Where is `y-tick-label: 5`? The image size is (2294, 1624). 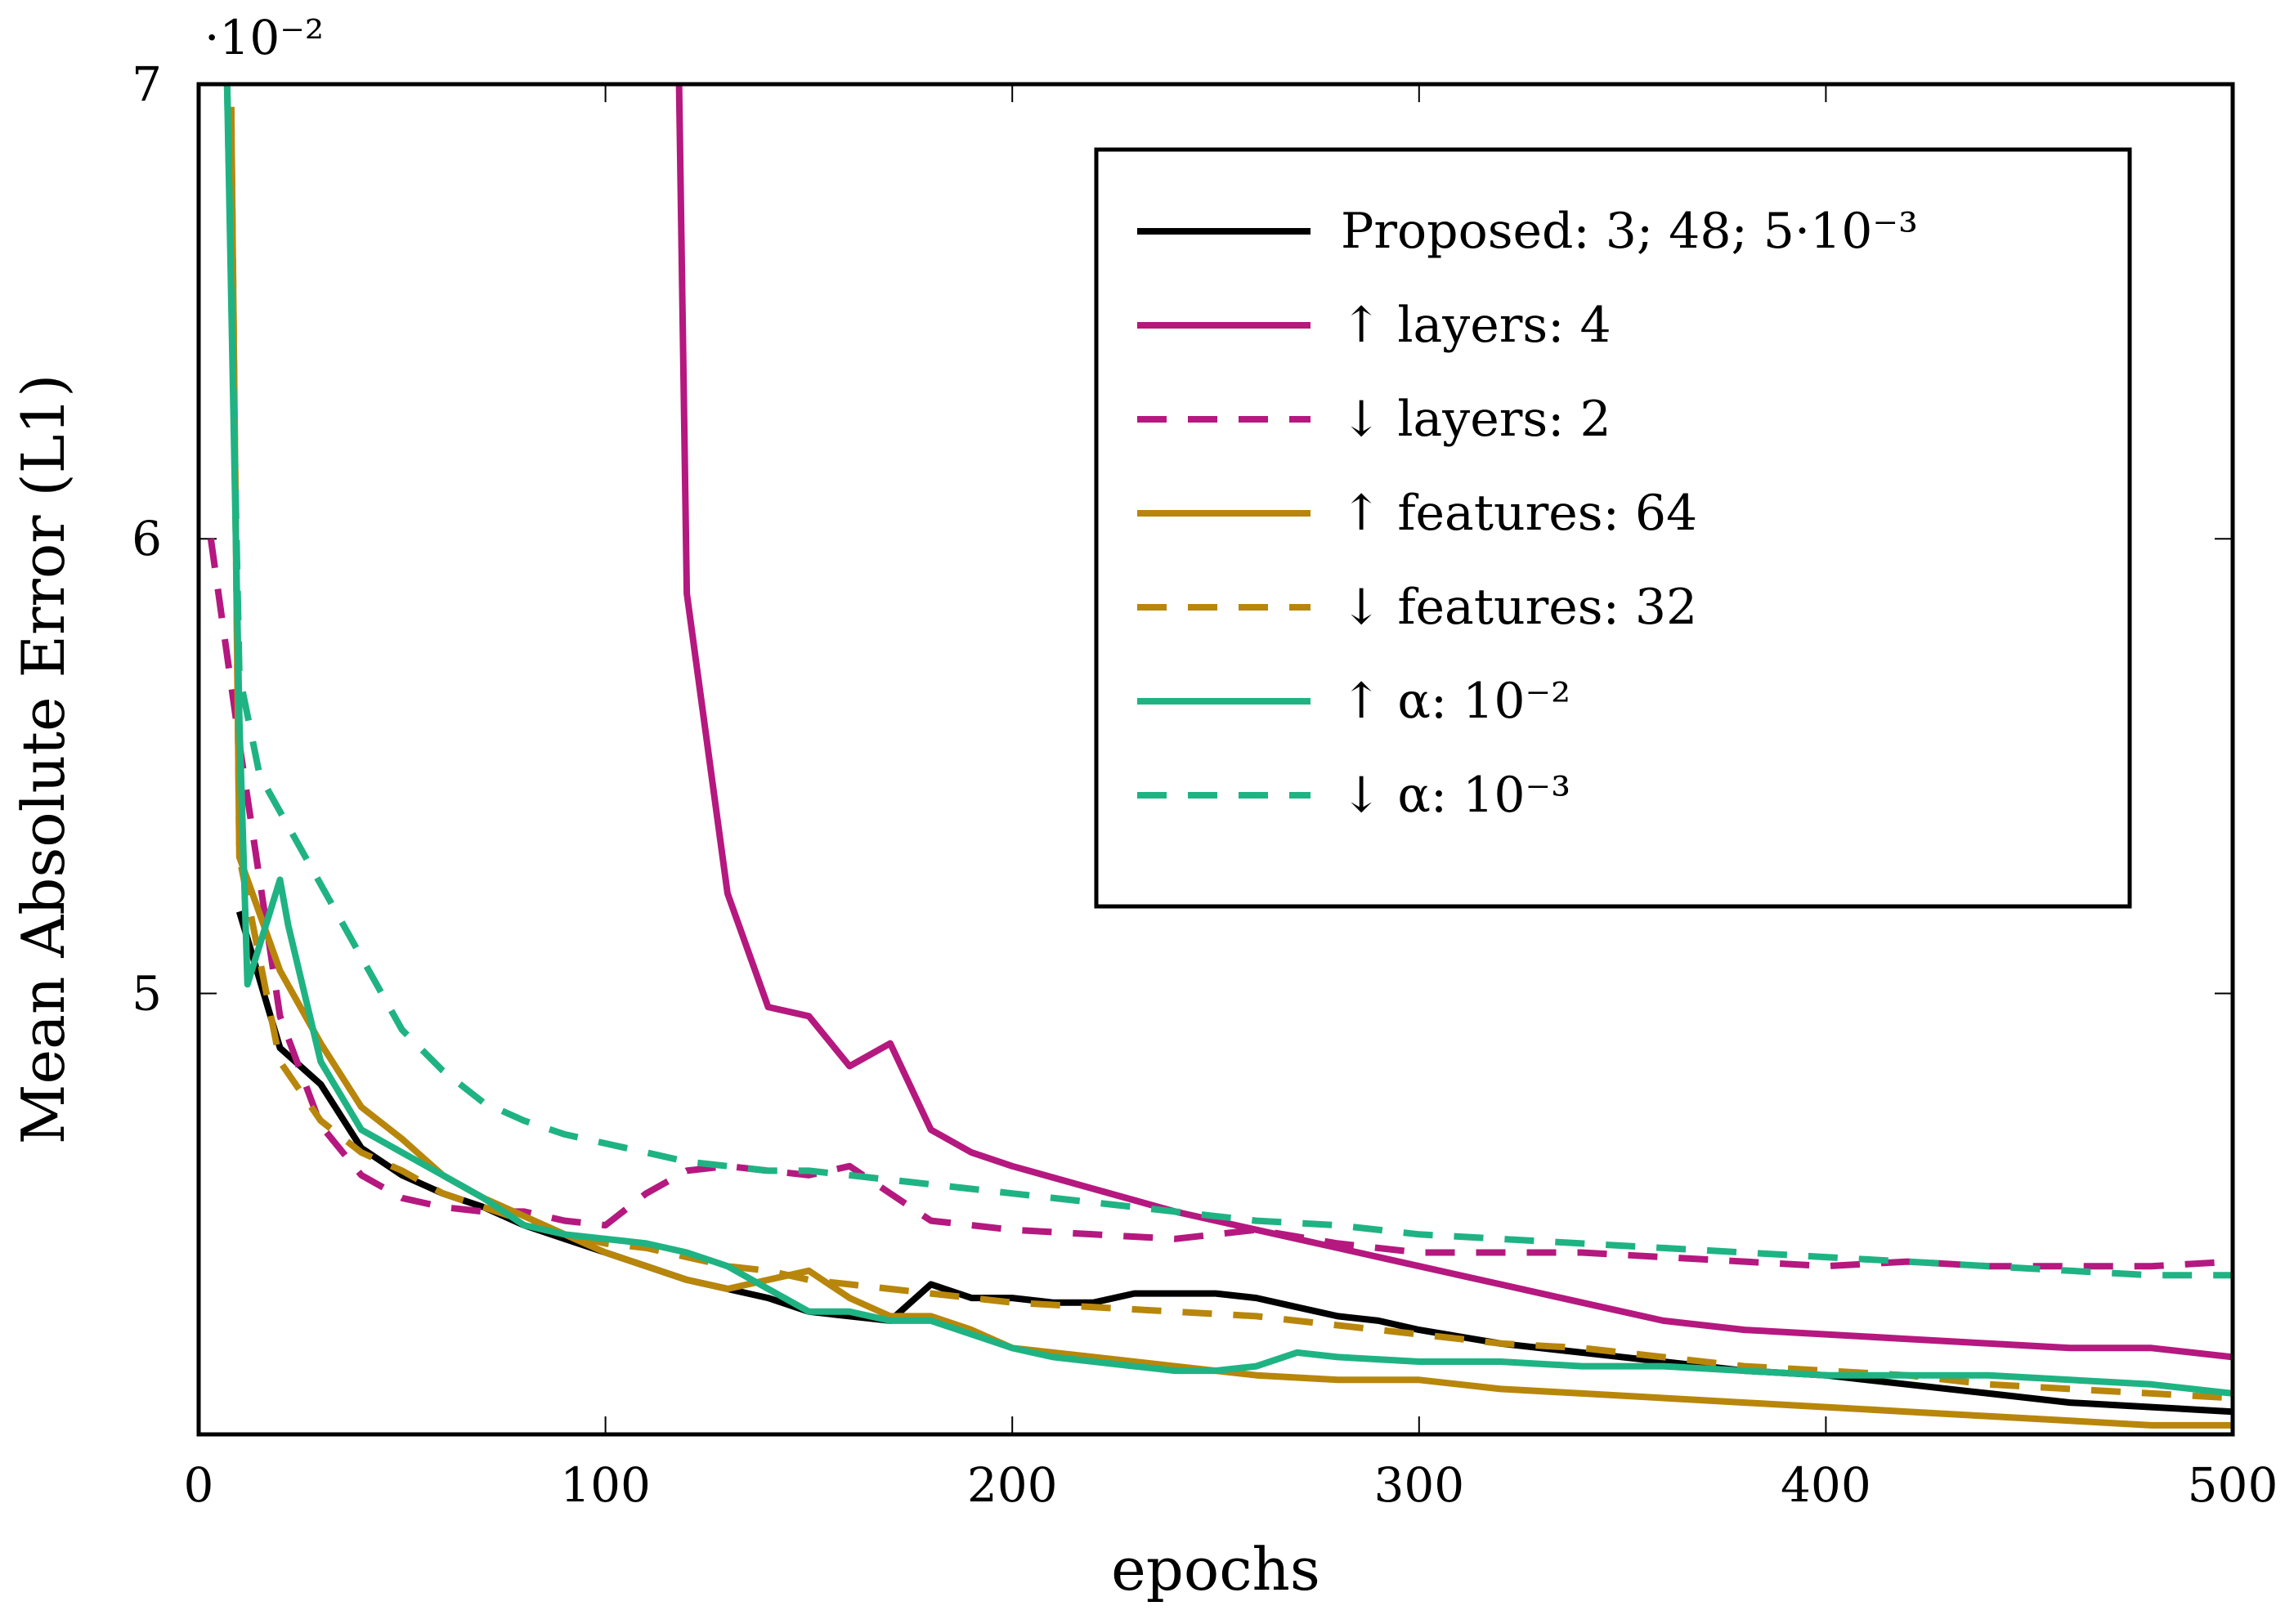 y-tick-label: 5 is located at coordinates (147, 993).